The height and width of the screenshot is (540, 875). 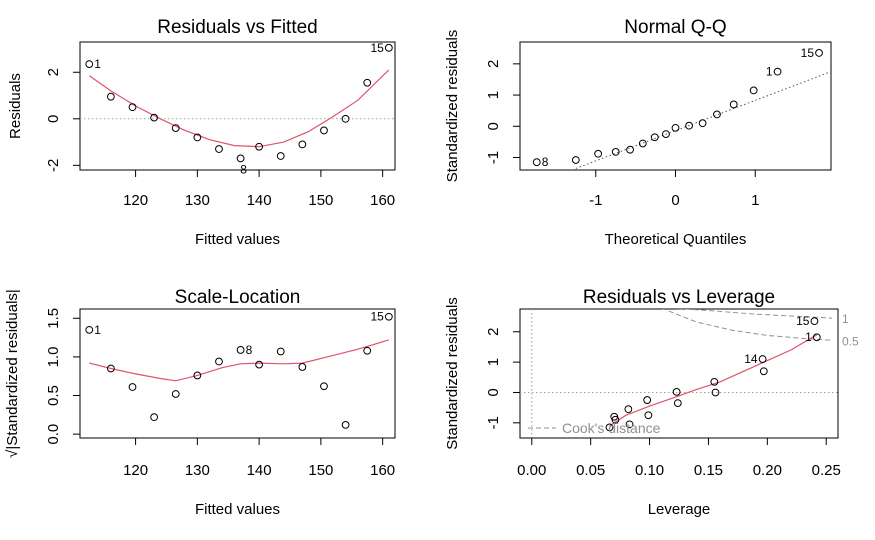 I want to click on y-tick-label: 1.5, so click(x=53, y=318).